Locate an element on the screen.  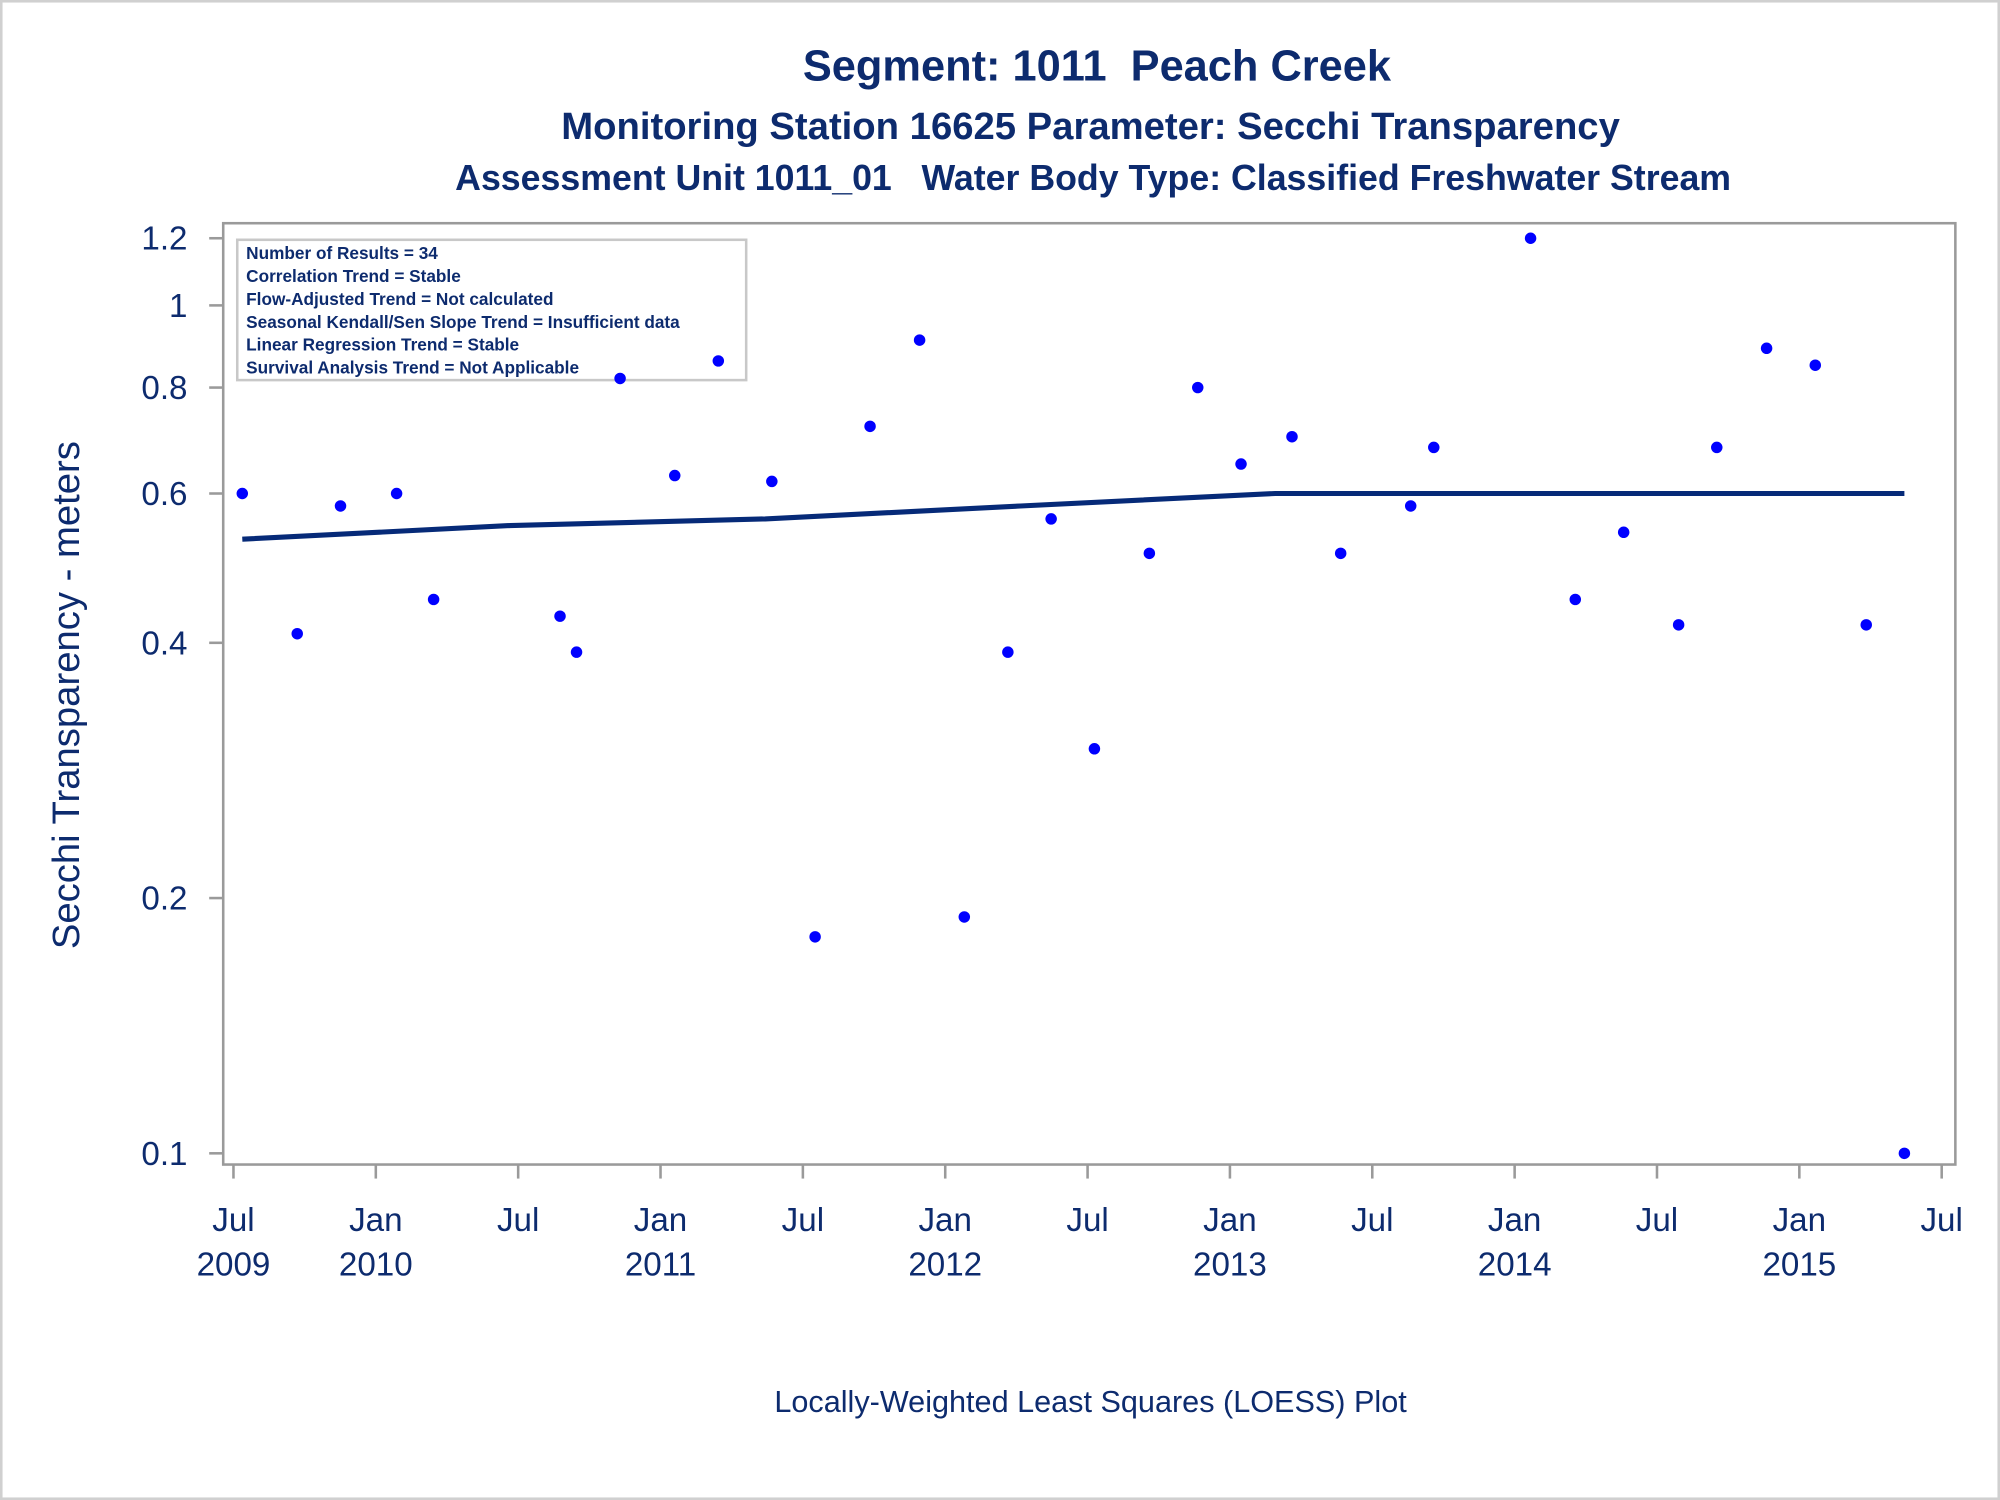
x-tick-label: Jan 2013 is located at coordinates (1230, 1243).